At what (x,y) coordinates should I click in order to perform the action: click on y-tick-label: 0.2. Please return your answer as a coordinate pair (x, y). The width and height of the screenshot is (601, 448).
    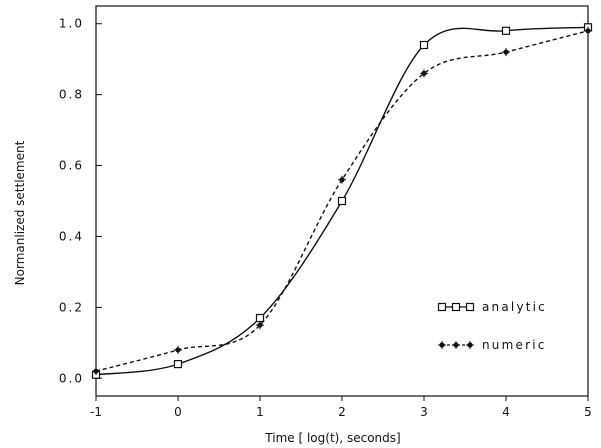
    Looking at the image, I should click on (71, 307).